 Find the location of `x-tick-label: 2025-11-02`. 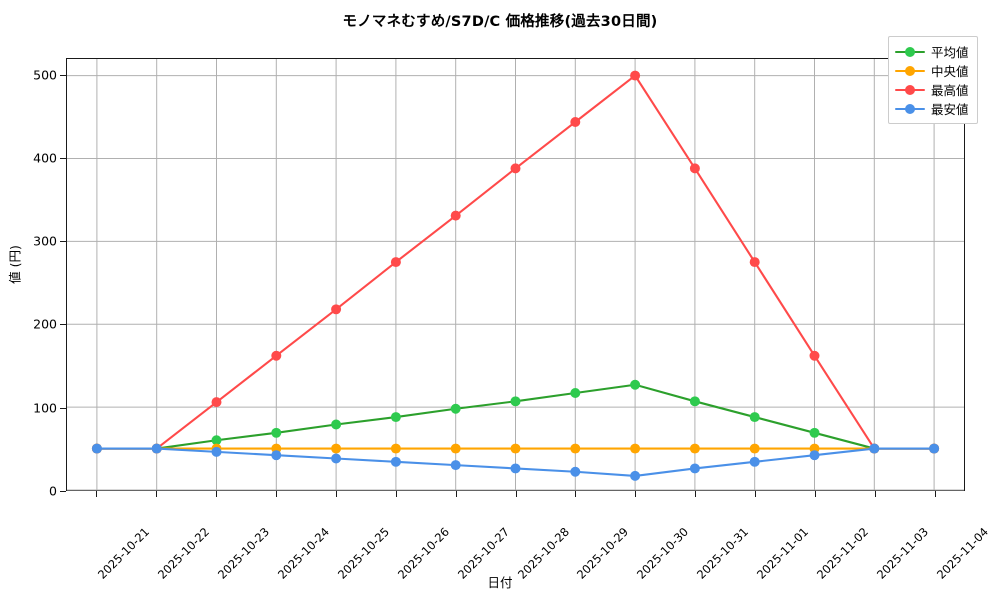

x-tick-label: 2025-11-02 is located at coordinates (854, 541).